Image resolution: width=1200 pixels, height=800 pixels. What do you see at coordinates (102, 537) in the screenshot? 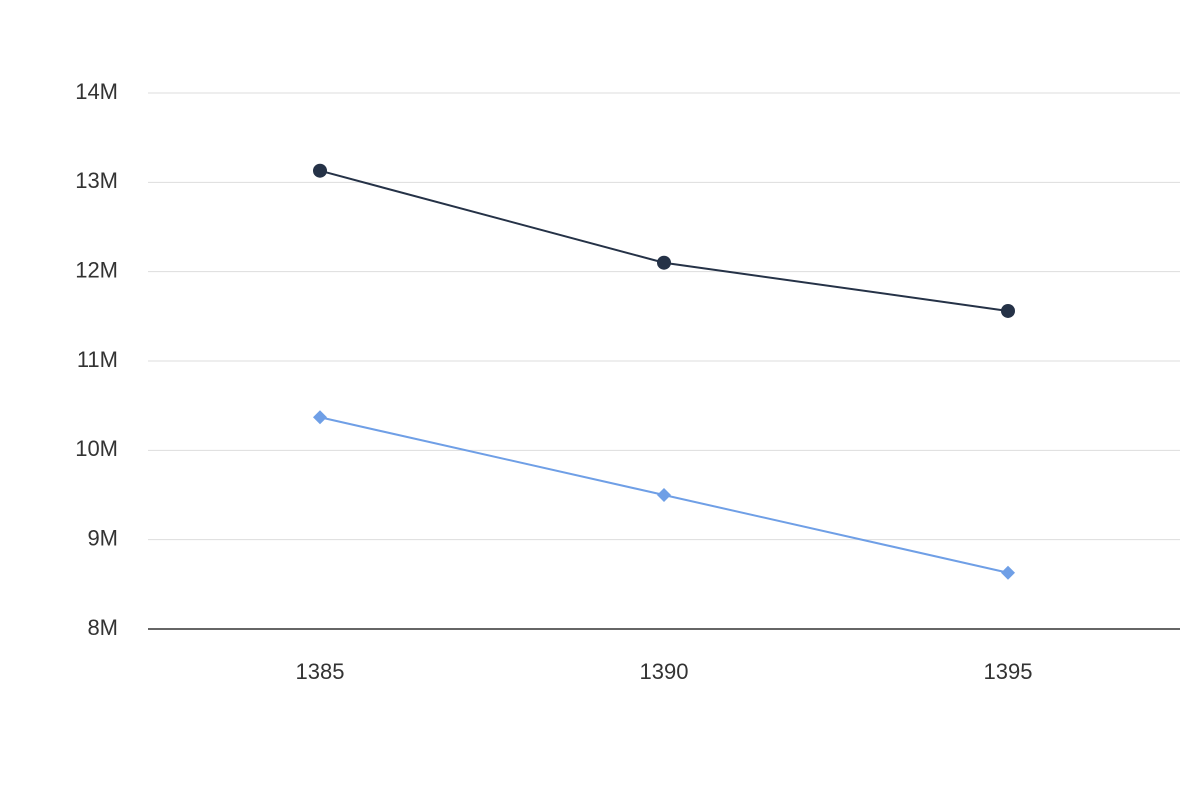
I see `y-tick-label: 9M` at bounding box center [102, 537].